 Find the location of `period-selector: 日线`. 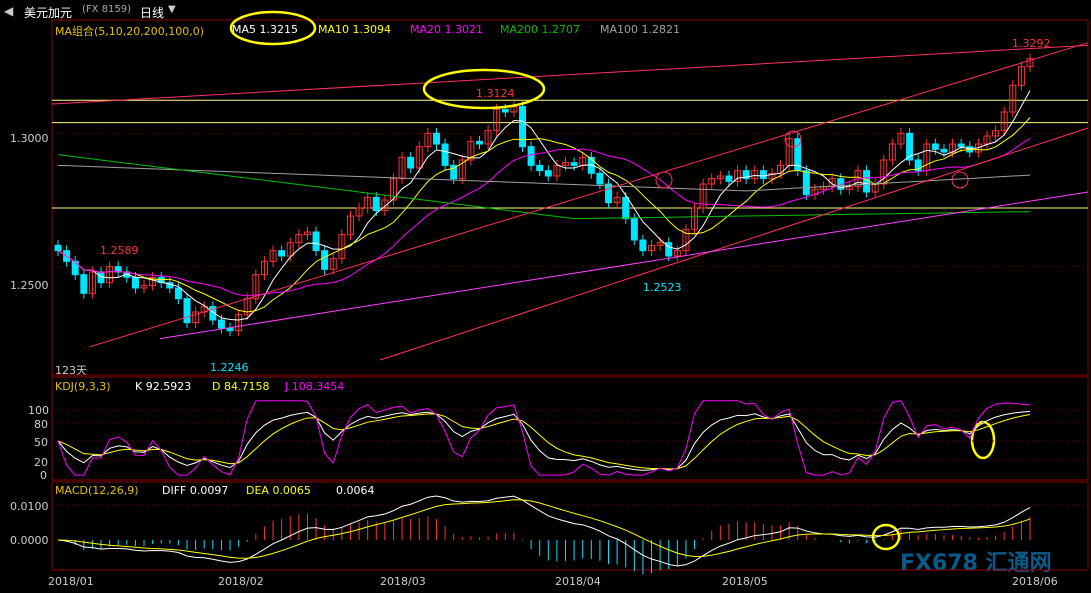

period-selector: 日线 is located at coordinates (152, 13).